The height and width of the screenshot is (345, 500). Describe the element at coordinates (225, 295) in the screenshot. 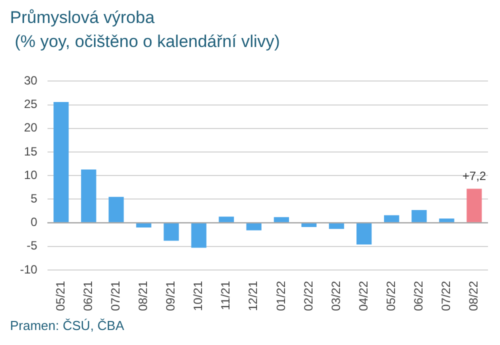

I see `x-tick-label: 11/21` at that location.